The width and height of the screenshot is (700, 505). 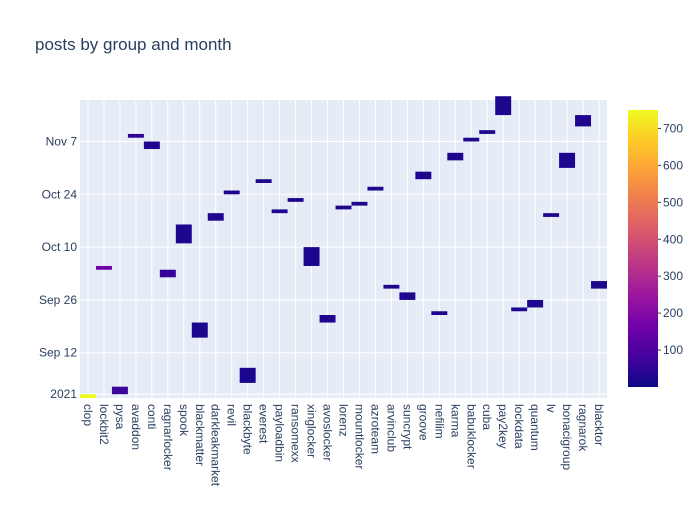 What do you see at coordinates (63, 394) in the screenshot?
I see `y-tick-label: 2021` at bounding box center [63, 394].